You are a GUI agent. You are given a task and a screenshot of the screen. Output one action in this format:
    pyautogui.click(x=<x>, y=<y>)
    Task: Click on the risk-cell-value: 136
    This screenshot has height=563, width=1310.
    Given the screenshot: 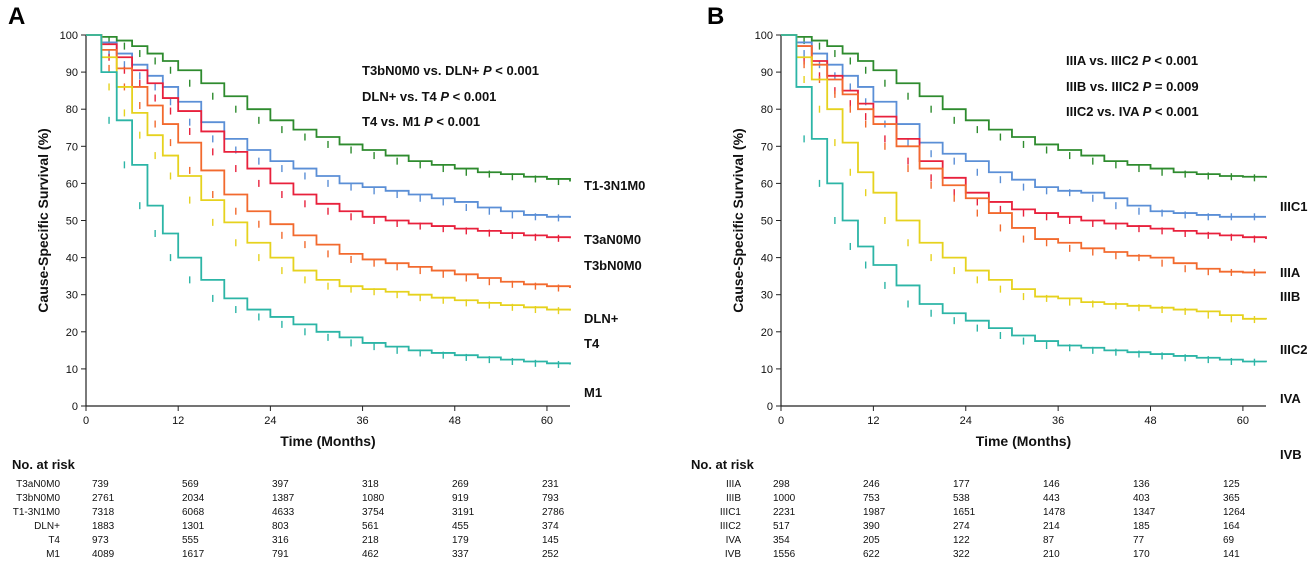 What is the action you would take?
    pyautogui.click(x=1141, y=484)
    